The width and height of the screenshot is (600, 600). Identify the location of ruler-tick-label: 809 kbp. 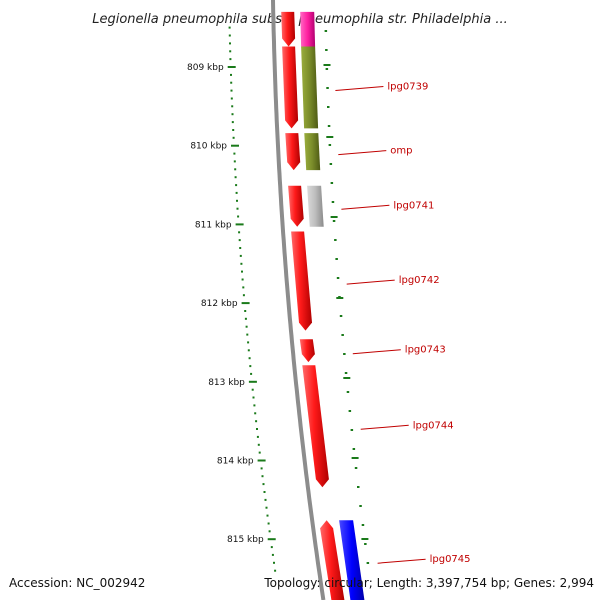
(205, 68).